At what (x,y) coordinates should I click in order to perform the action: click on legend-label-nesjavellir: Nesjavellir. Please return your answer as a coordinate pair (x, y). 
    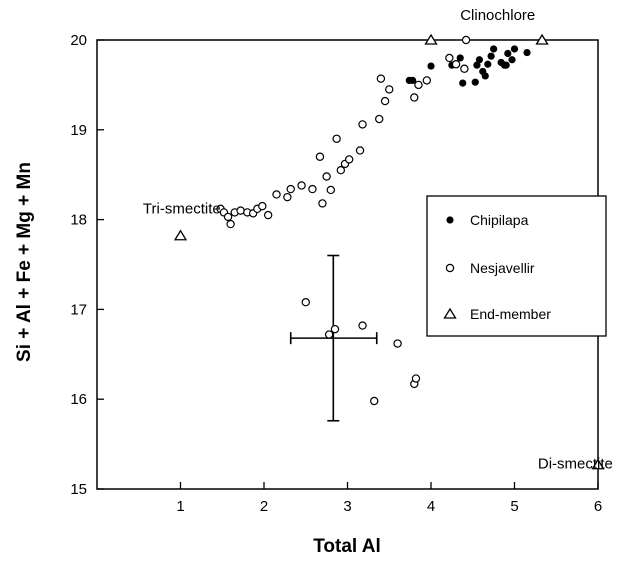
    Looking at the image, I should click on (502, 268).